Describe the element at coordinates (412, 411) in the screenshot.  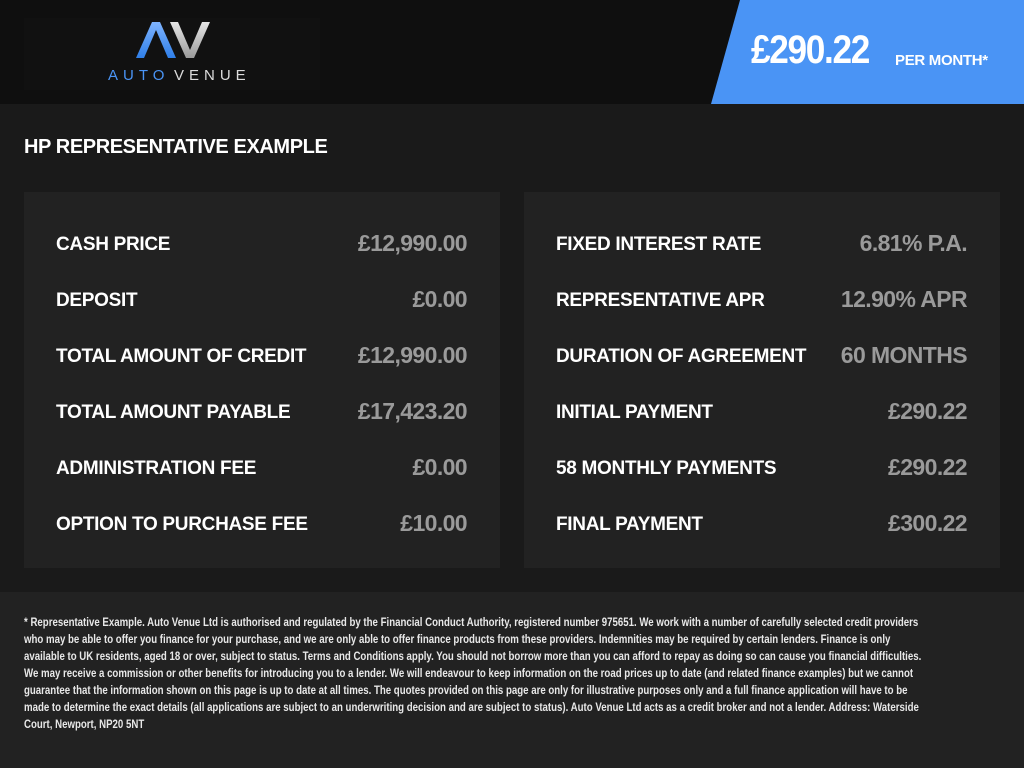
I see `row-value: £17,423.20` at that location.